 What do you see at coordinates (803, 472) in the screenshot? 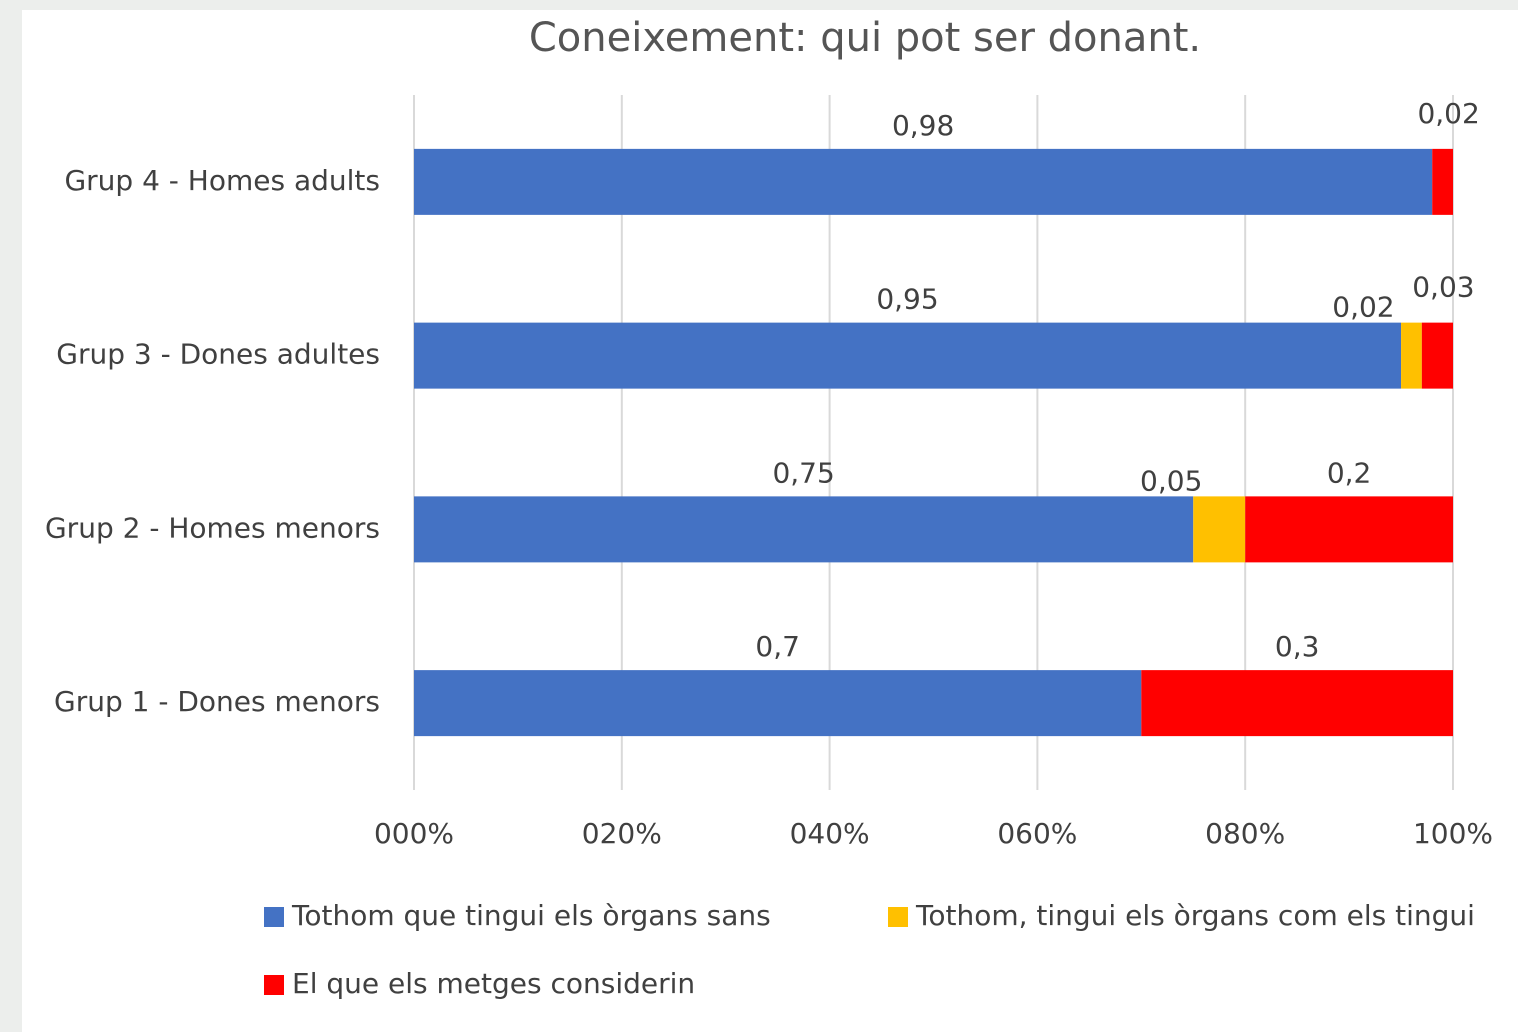
I see `data-label: 0,75` at bounding box center [803, 472].